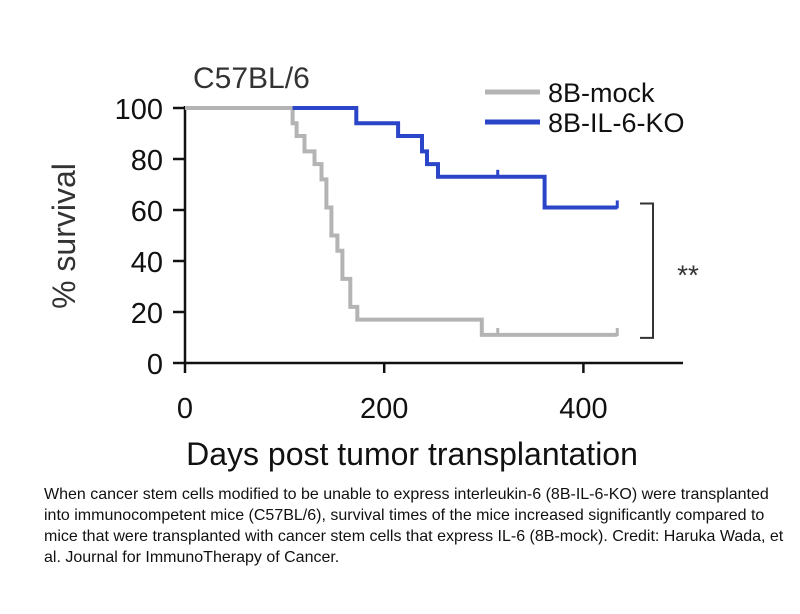  Describe the element at coordinates (147, 314) in the screenshot. I see `y-tick-label: 20` at that location.